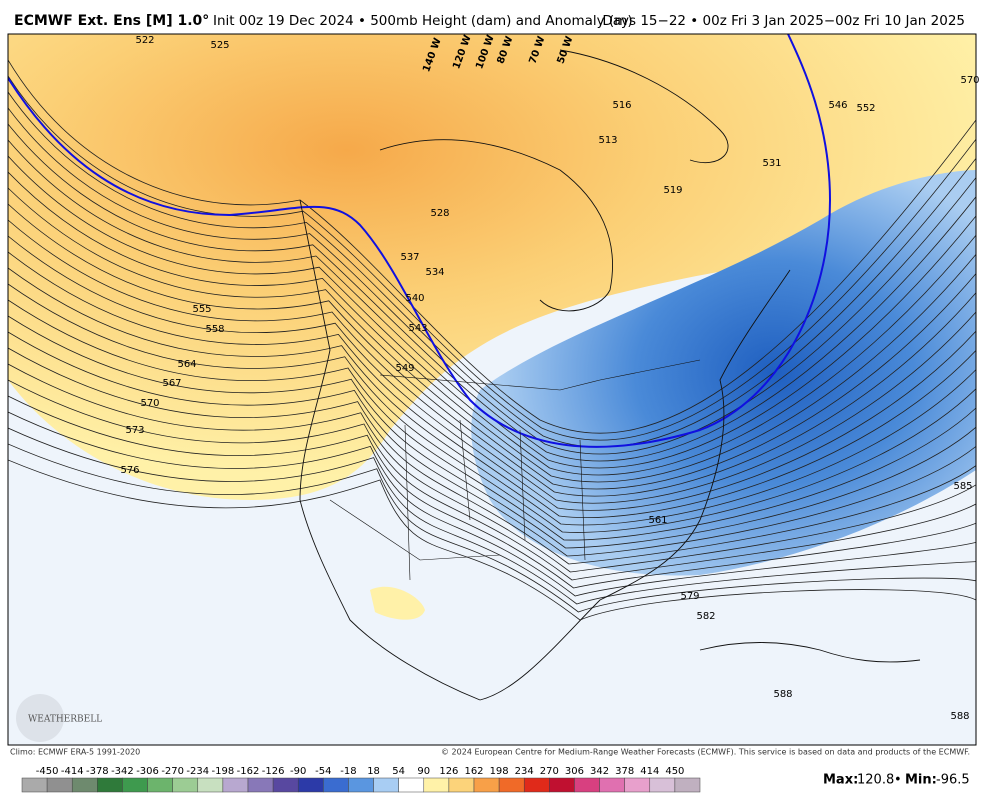 The image size is (984, 812). I want to click on colorbar-tick-label: 378, so click(624, 771).